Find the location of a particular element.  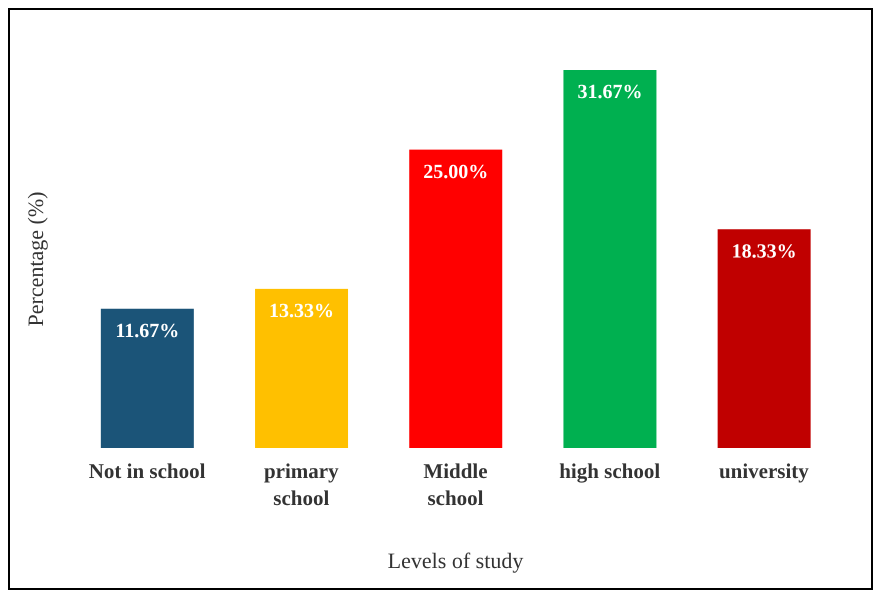

x-tick-label: university is located at coordinates (764, 471).